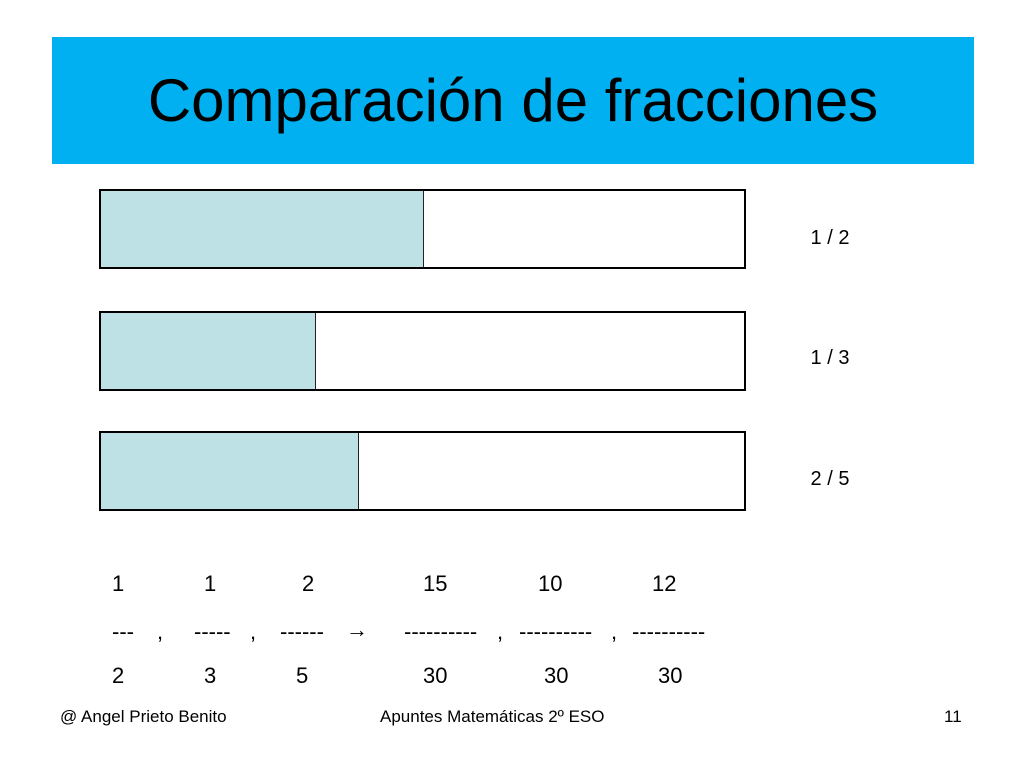 The width and height of the screenshot is (1024, 768). What do you see at coordinates (422, 471) in the screenshot?
I see `fraction-bar-two-fifths` at bounding box center [422, 471].